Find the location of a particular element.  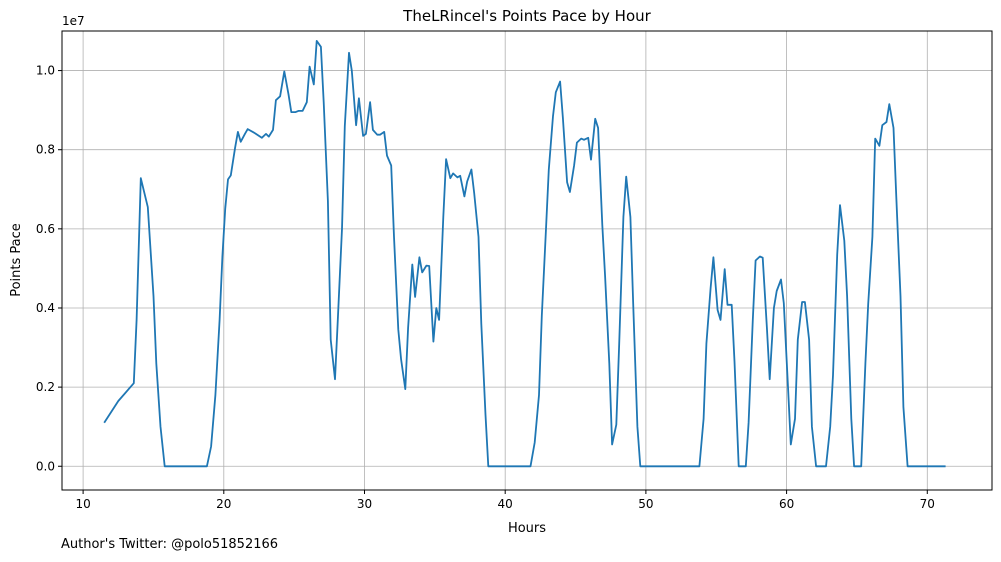

y-tick-label: 1.0 is located at coordinates (45, 71).